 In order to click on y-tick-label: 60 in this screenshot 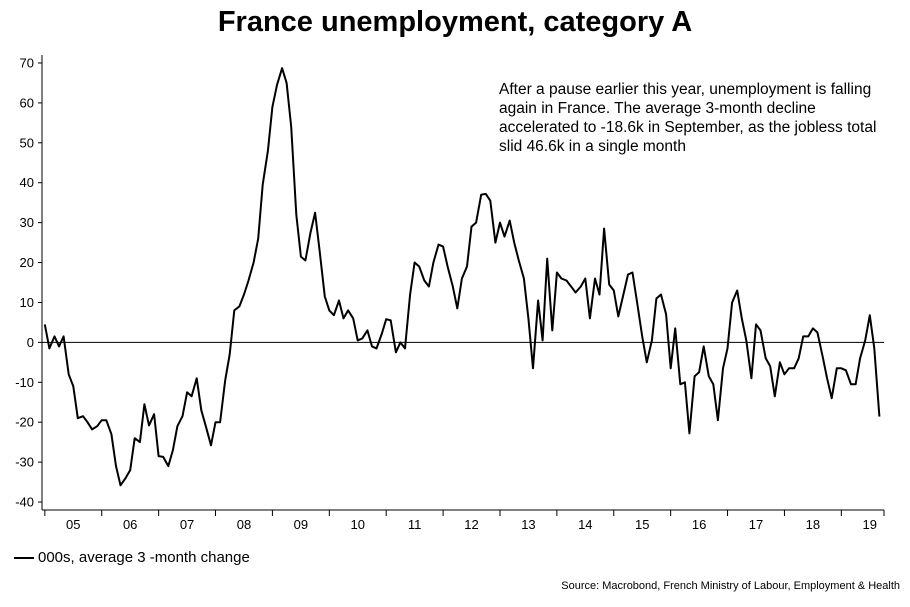, I will do `click(27, 102)`.